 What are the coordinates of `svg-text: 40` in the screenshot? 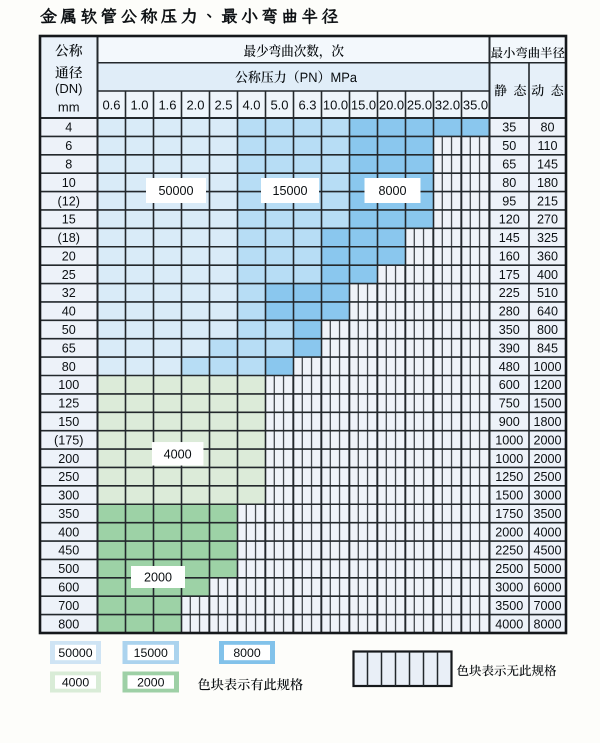 It's located at (69, 312).